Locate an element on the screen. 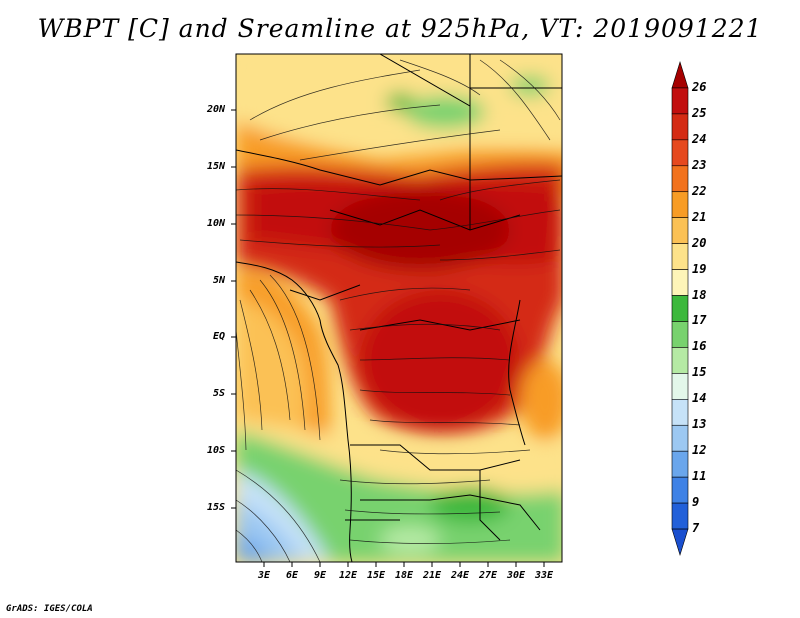 The image size is (800, 618). colorbar-label: 19 is located at coordinates (699, 268).